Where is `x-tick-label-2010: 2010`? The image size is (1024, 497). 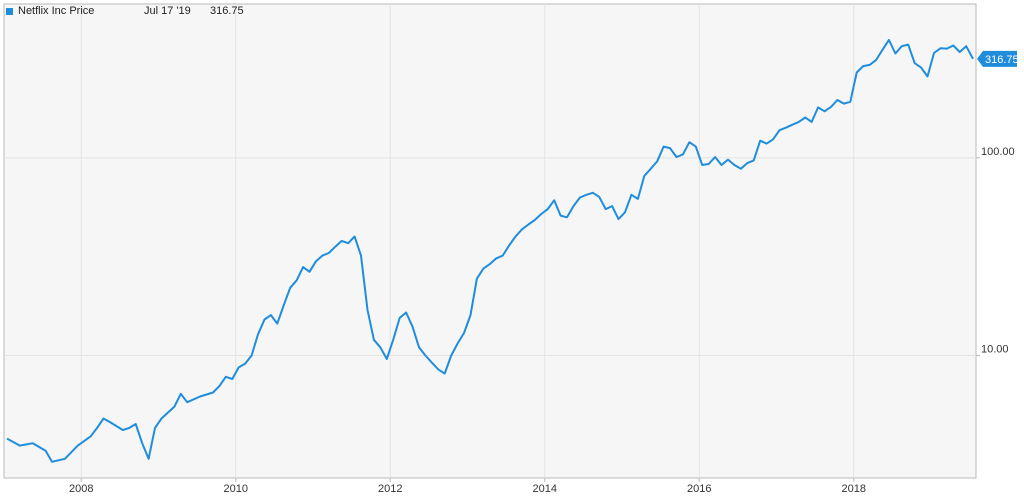
x-tick-label-2010: 2010 is located at coordinates (236, 489).